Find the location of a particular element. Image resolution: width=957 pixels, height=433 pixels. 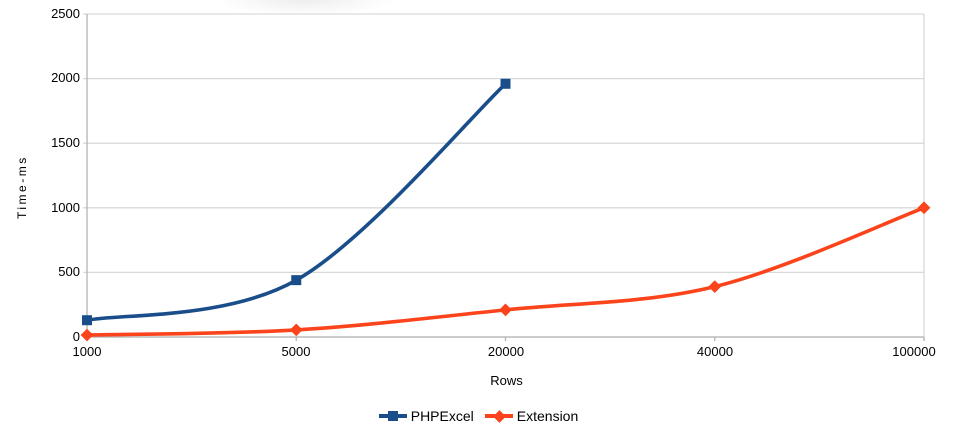

x-tick-label: 1000 is located at coordinates (87, 351).